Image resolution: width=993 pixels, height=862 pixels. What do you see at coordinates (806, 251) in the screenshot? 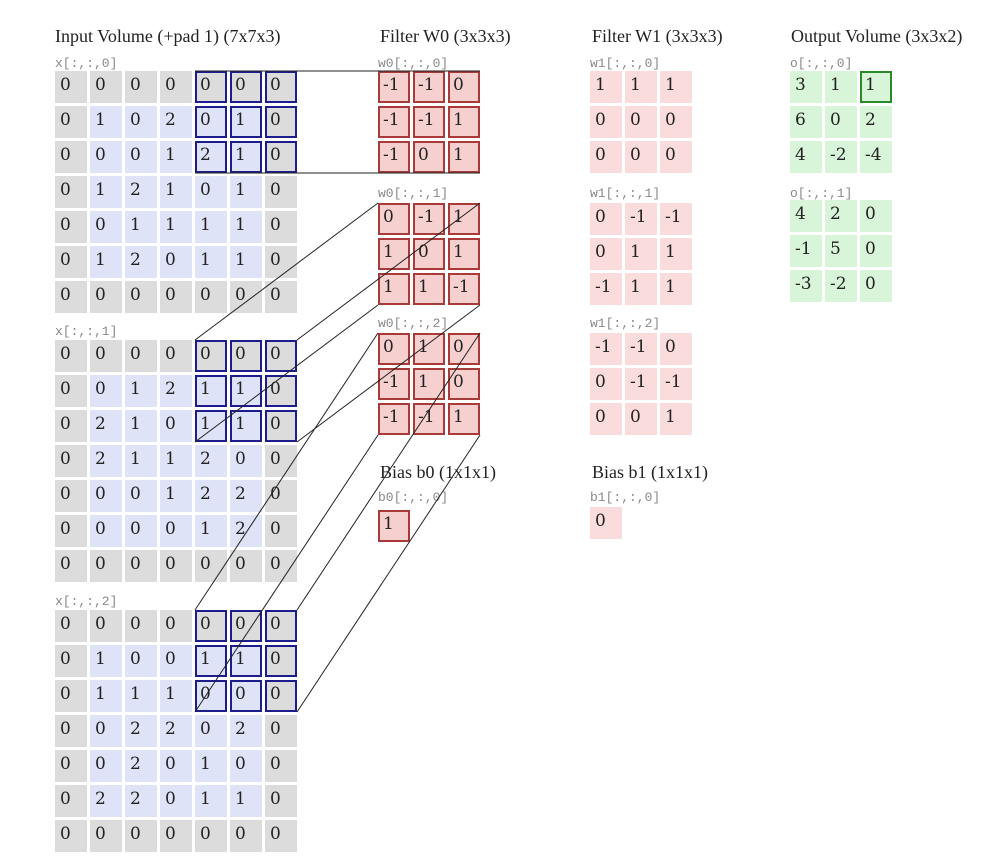
I see `output-cell: -1` at bounding box center [806, 251].